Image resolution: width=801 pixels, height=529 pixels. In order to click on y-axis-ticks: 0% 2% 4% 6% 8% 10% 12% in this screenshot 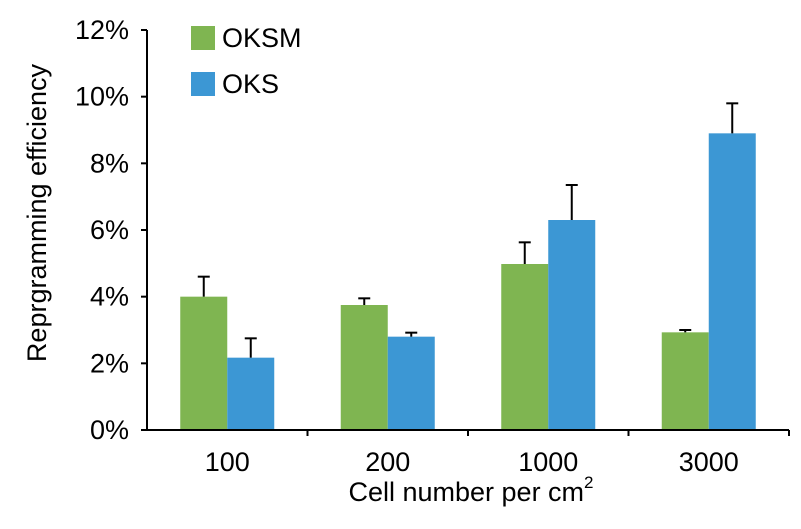, I will do `click(111, 230)`.